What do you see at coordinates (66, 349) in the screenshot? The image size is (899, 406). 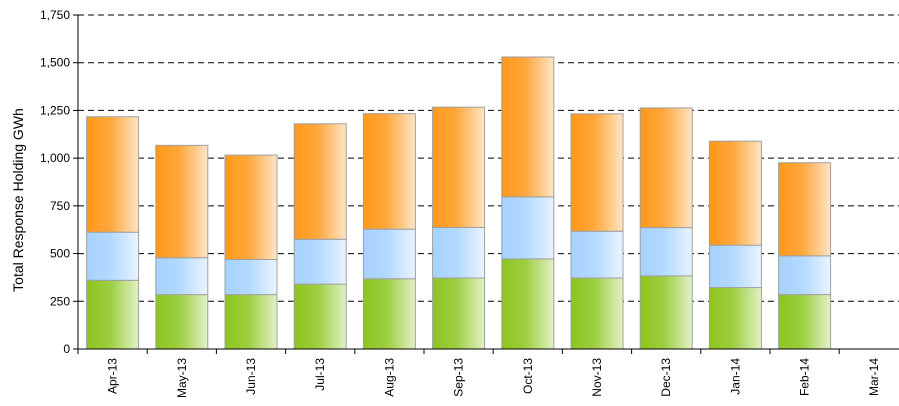 I see `y-tick-label: 0` at bounding box center [66, 349].